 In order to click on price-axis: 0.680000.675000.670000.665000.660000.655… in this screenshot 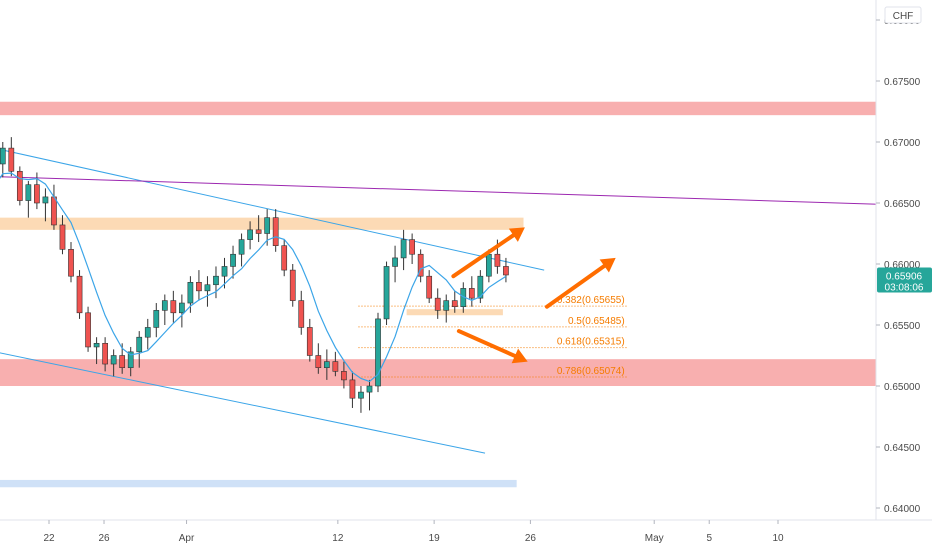, I will do `click(903, 260)`.